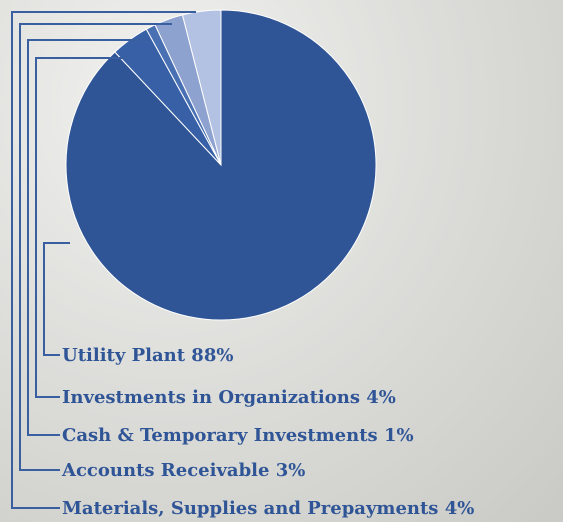  What do you see at coordinates (165, 470) in the screenshot?
I see `label-name: Accounts Receivable` at bounding box center [165, 470].